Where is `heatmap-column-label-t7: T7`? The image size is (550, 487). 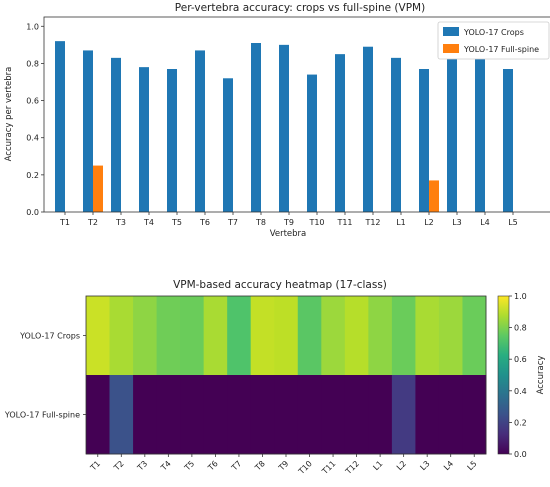
heatmap-column-label-t7: T7 is located at coordinates (236, 466).